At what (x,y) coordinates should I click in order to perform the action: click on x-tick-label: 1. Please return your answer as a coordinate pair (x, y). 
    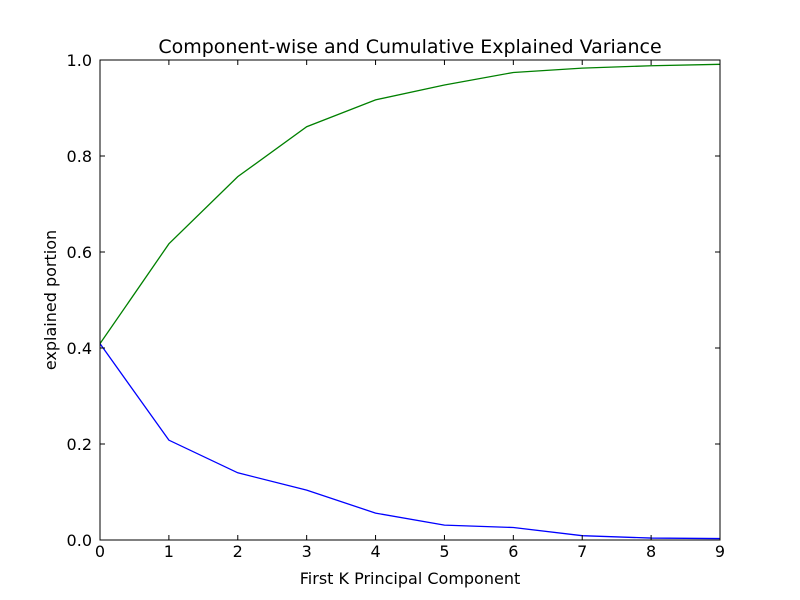
    Looking at the image, I should click on (169, 551).